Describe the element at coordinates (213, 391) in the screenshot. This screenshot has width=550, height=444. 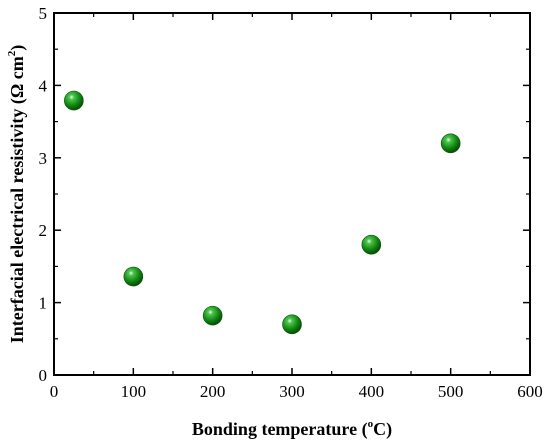
I see `x-tick-label: 200` at that location.